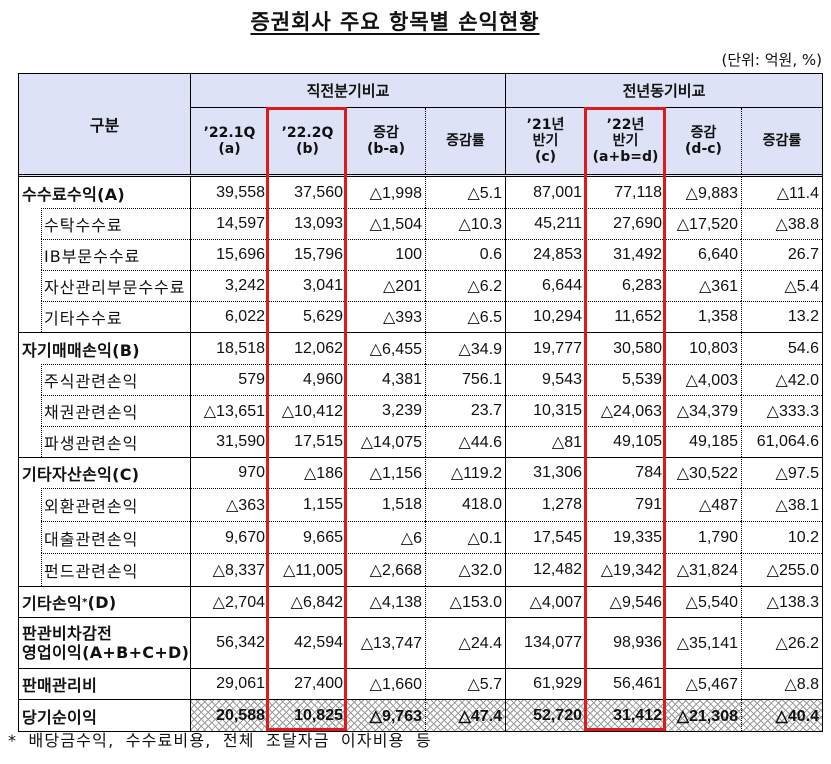 The image size is (831, 764). What do you see at coordinates (307, 379) in the screenshot?
I see `cell: 4,960` at bounding box center [307, 379].